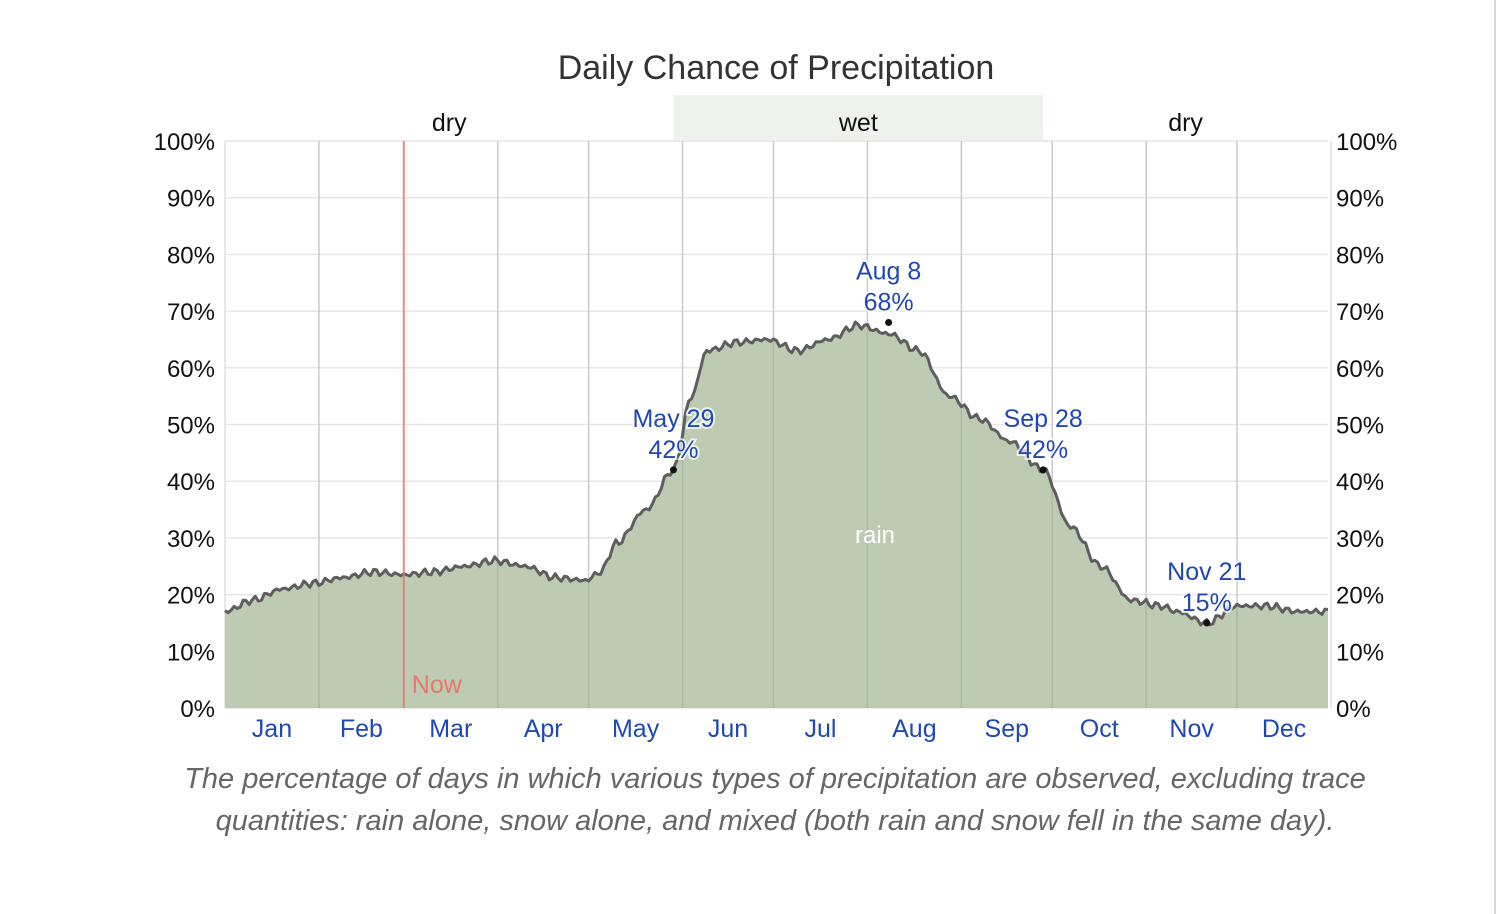 The height and width of the screenshot is (914, 1498). What do you see at coordinates (673, 419) in the screenshot?
I see `annotation-date: May 29` at bounding box center [673, 419].